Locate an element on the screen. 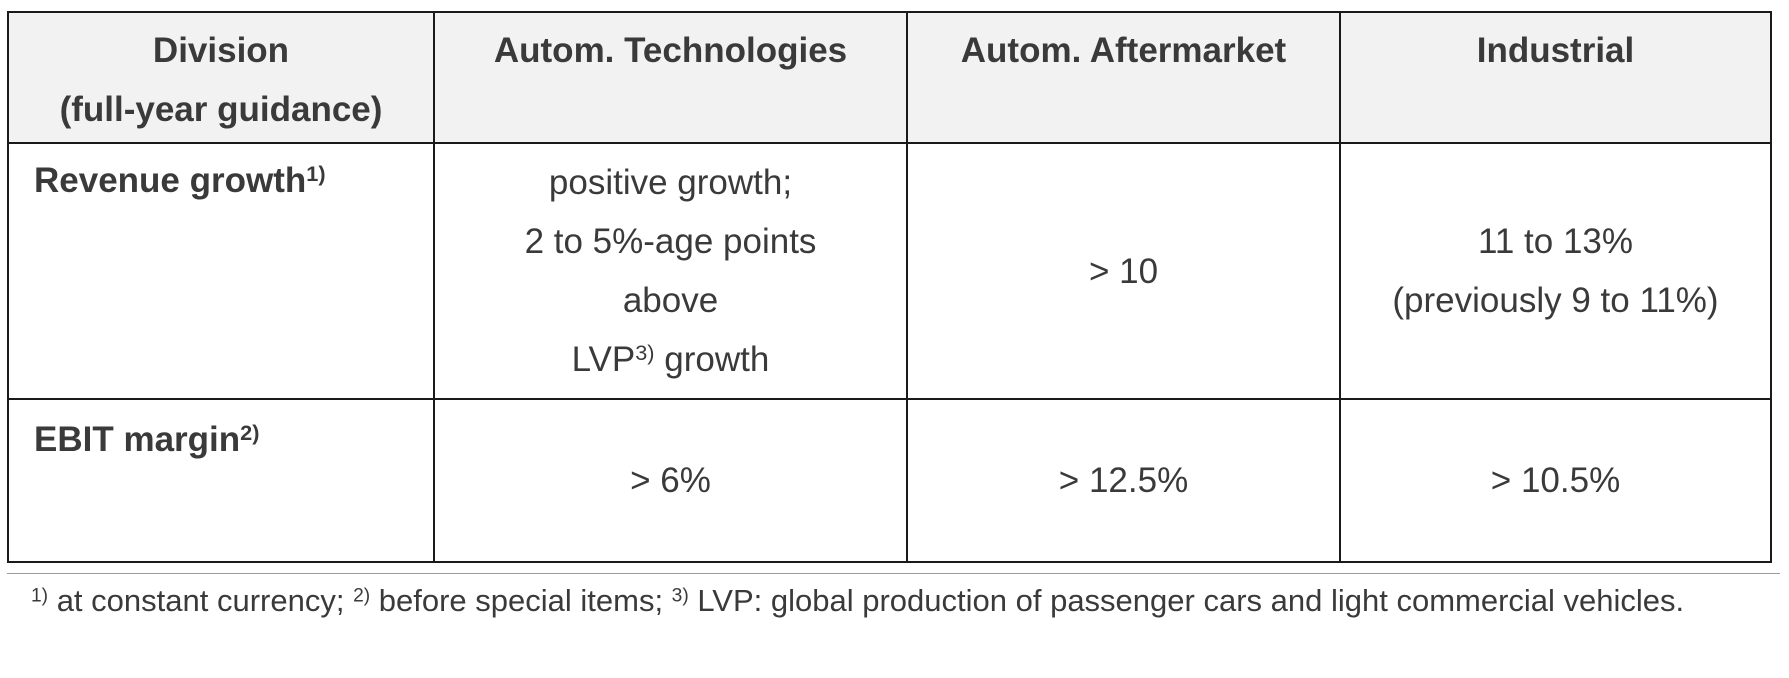 Image resolution: width=1789 pixels, height=678 pixels. footnote-ref-1: 1) is located at coordinates (316, 174).